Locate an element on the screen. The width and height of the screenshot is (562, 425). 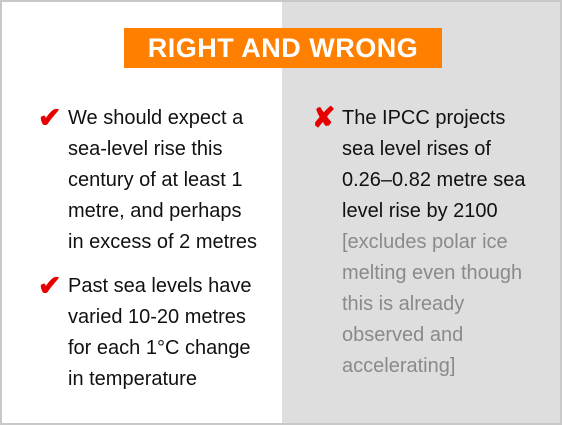
text-line: century of at least 1 is located at coordinates (155, 180).